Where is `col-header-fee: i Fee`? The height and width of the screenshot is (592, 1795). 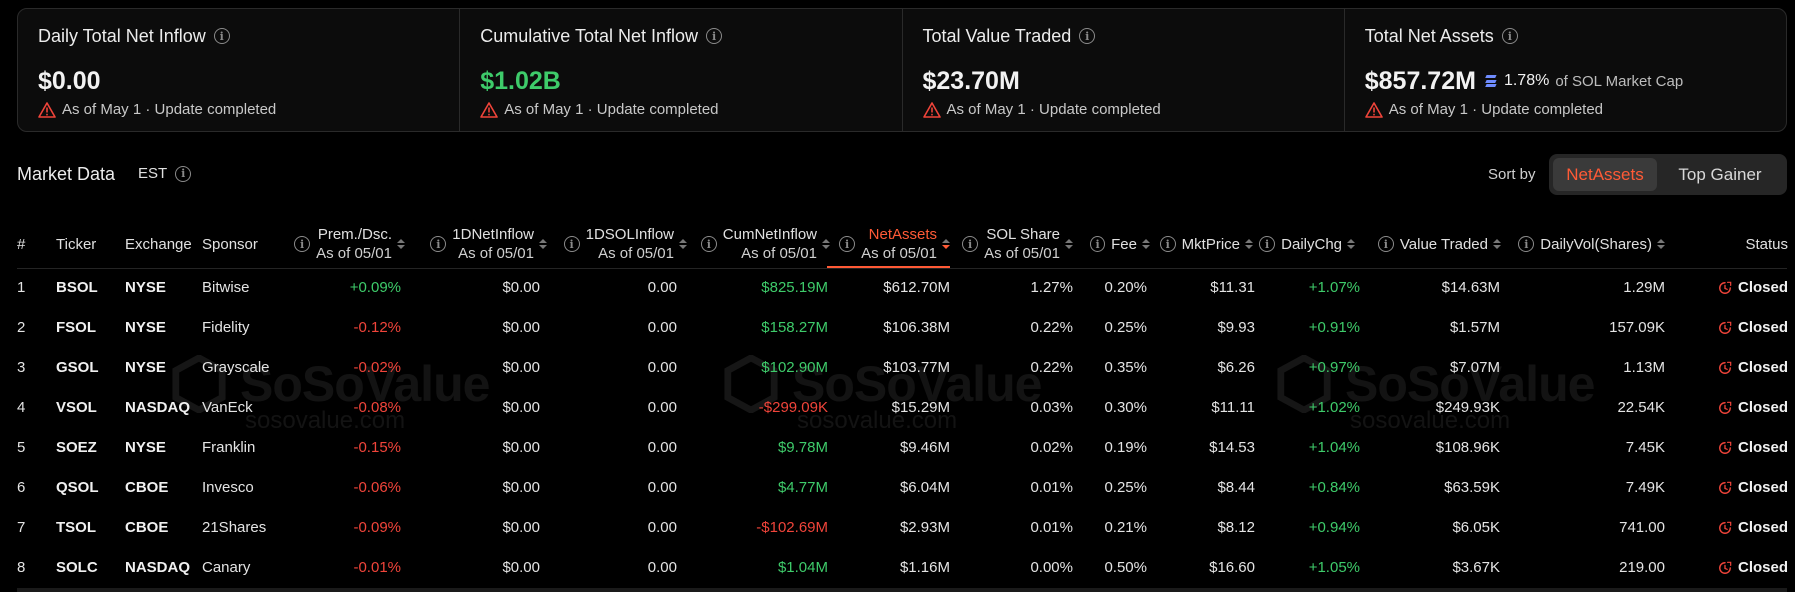 col-header-fee: i Fee is located at coordinates (1120, 244).